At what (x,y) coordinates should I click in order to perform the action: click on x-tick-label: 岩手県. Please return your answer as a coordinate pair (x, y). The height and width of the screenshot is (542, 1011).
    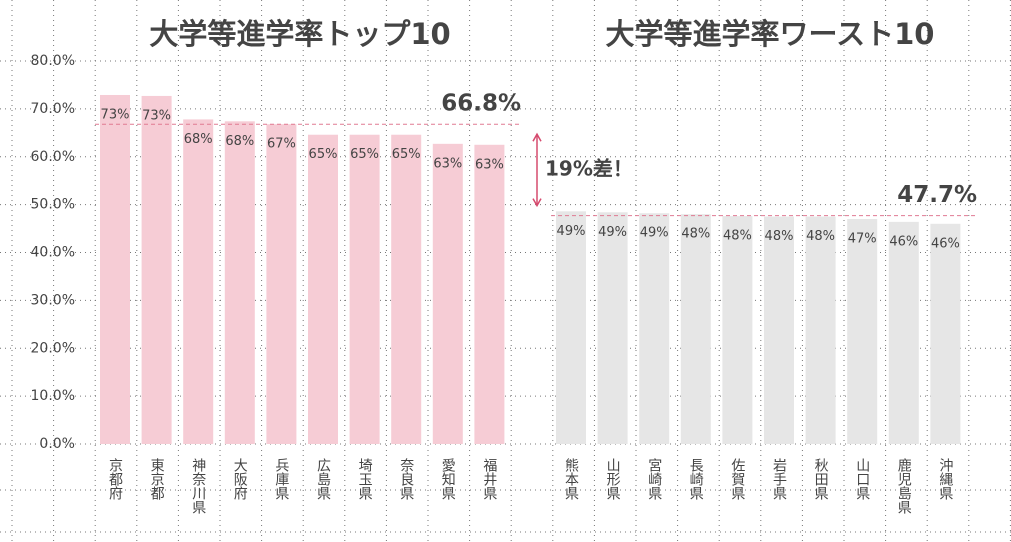
    Looking at the image, I should click on (779, 479).